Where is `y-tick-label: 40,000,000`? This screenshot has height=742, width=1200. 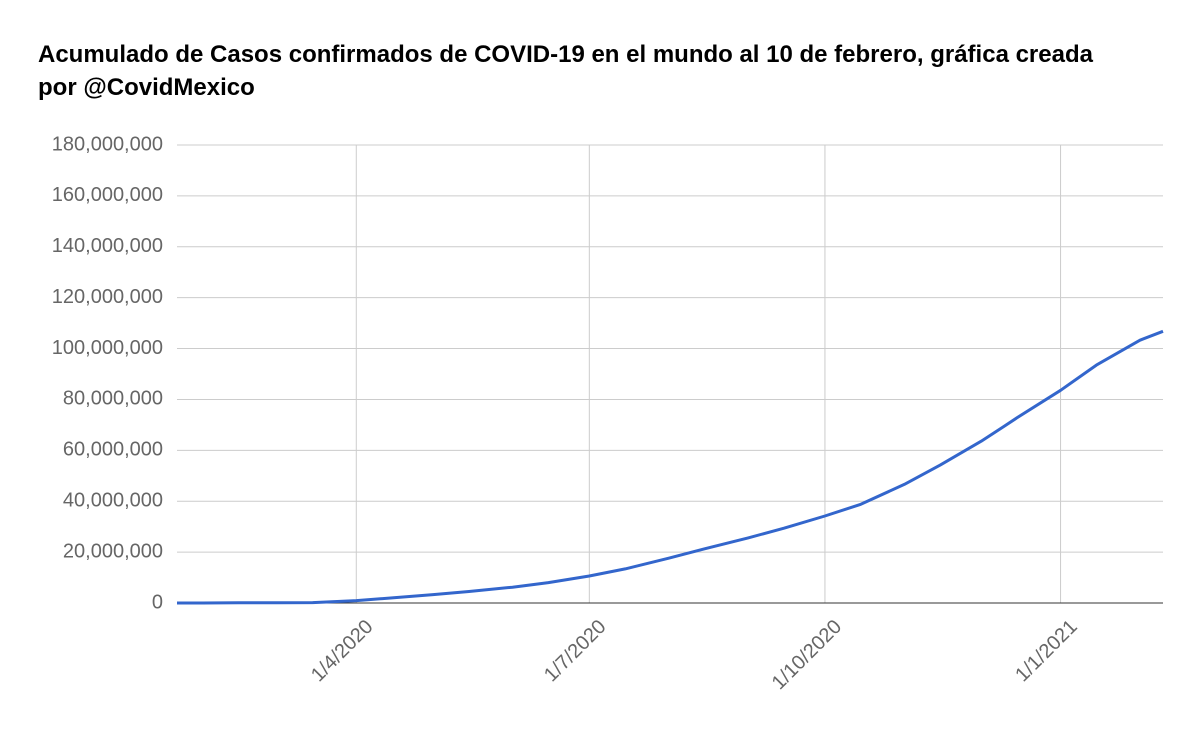 y-tick-label: 40,000,000 is located at coordinates (113, 501).